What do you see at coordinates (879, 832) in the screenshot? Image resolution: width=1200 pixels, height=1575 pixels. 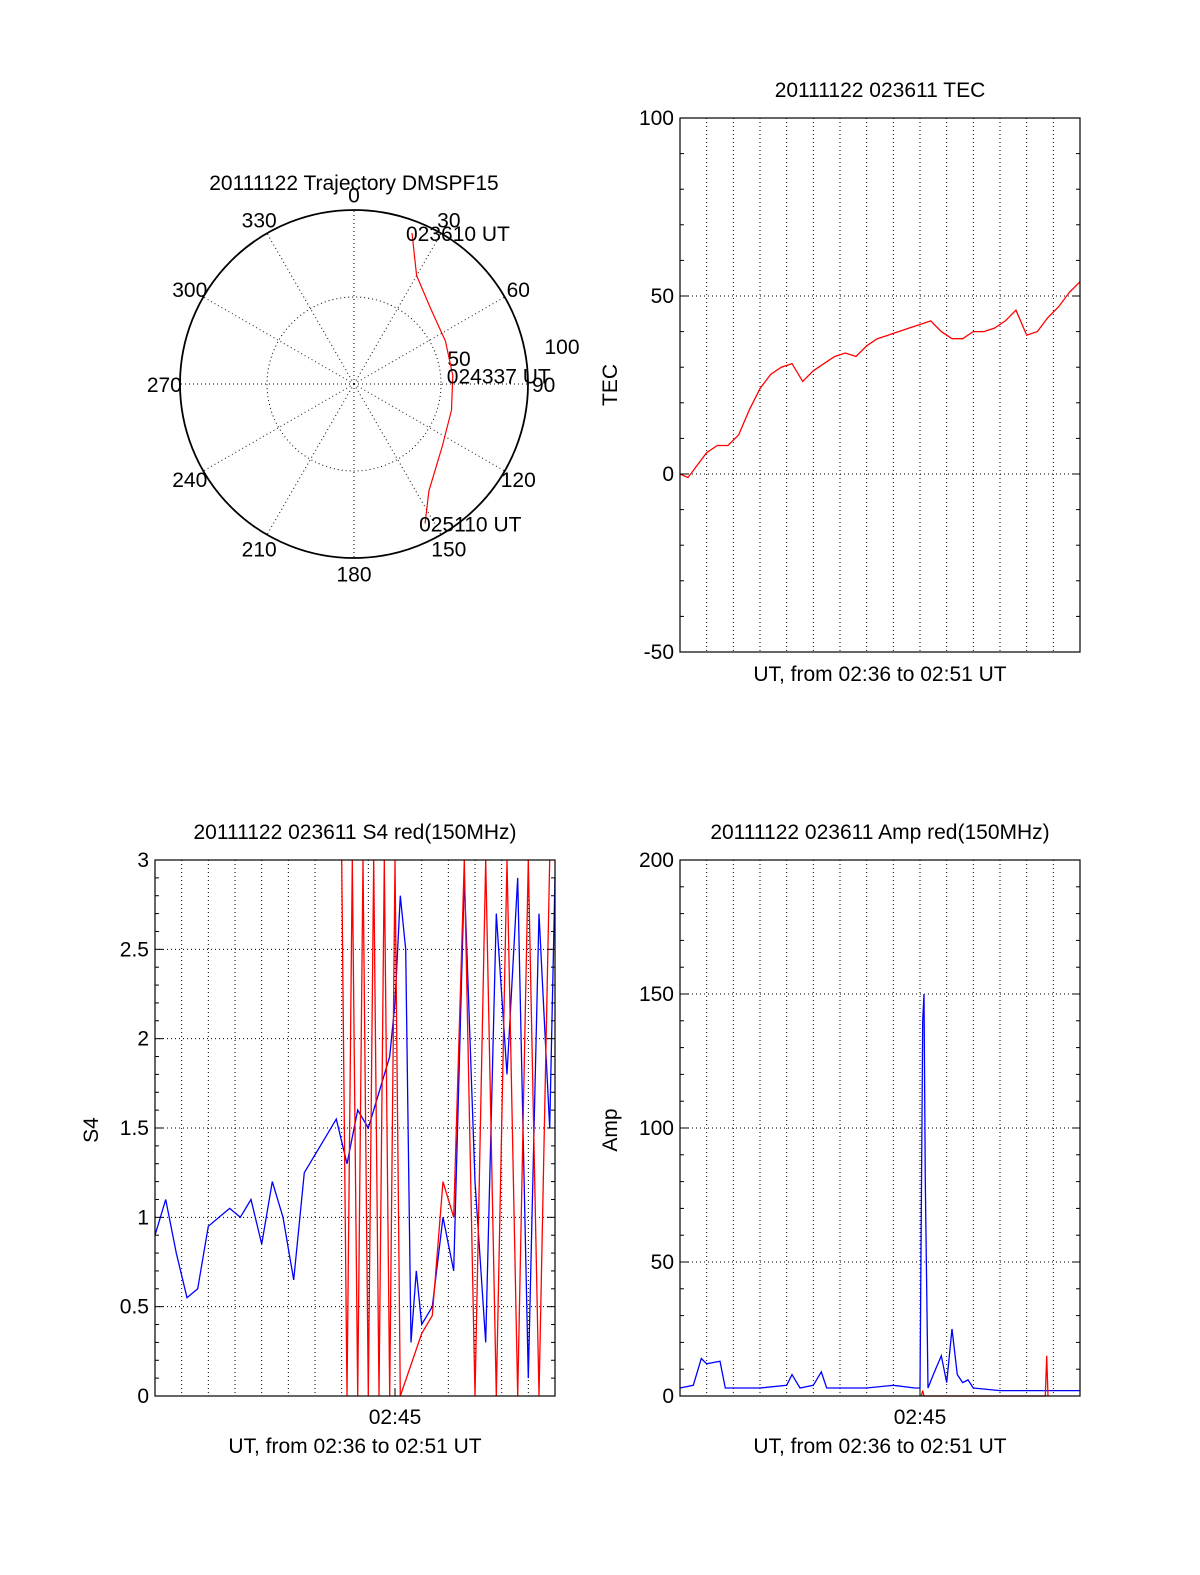 I see `amp-title: 20111122 023611 Amp red(150MHz)` at bounding box center [879, 832].